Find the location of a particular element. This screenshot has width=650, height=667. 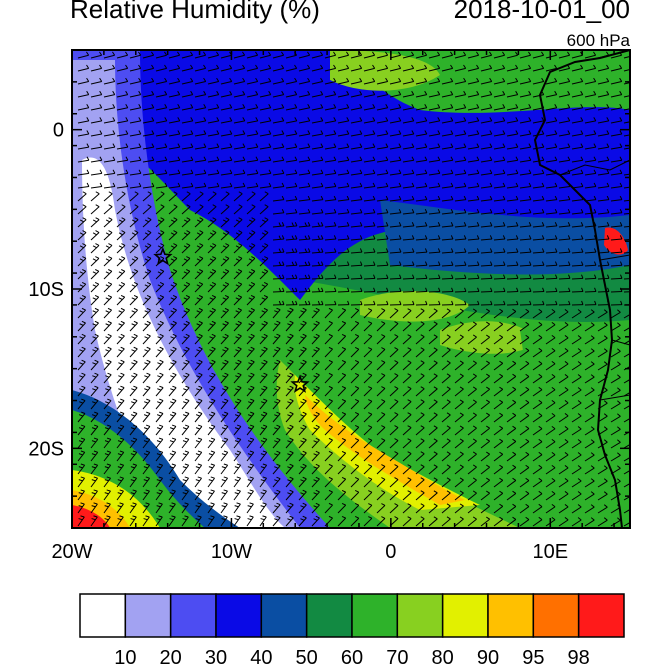

colorbar-label: 20 is located at coordinates (171, 657).